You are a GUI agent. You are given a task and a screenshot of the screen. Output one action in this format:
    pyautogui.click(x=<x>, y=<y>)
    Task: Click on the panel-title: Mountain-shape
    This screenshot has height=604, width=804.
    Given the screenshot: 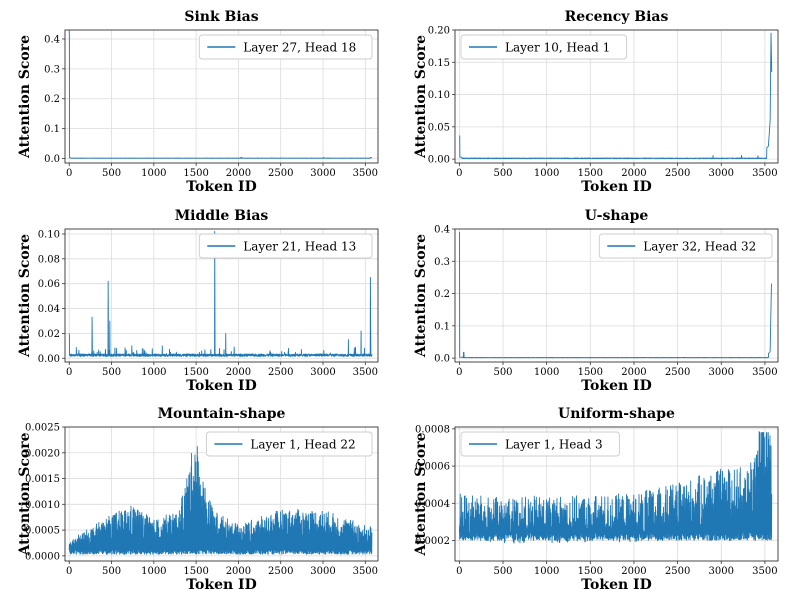 What is the action you would take?
    pyautogui.click(x=222, y=414)
    